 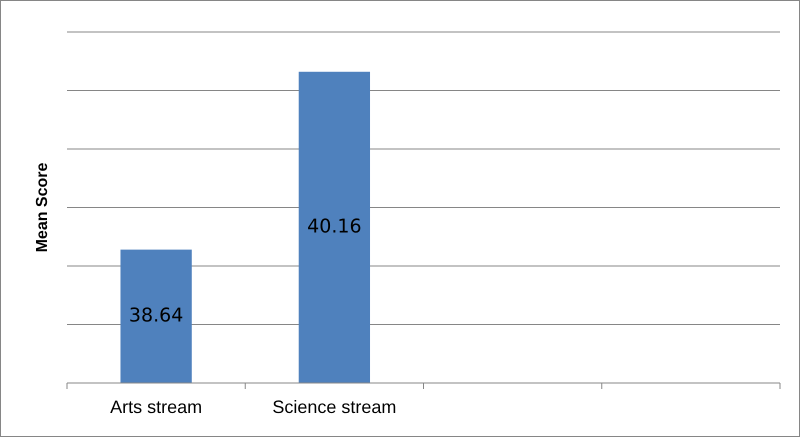 I want to click on y-axis-title: Mean Score, so click(x=42, y=207).